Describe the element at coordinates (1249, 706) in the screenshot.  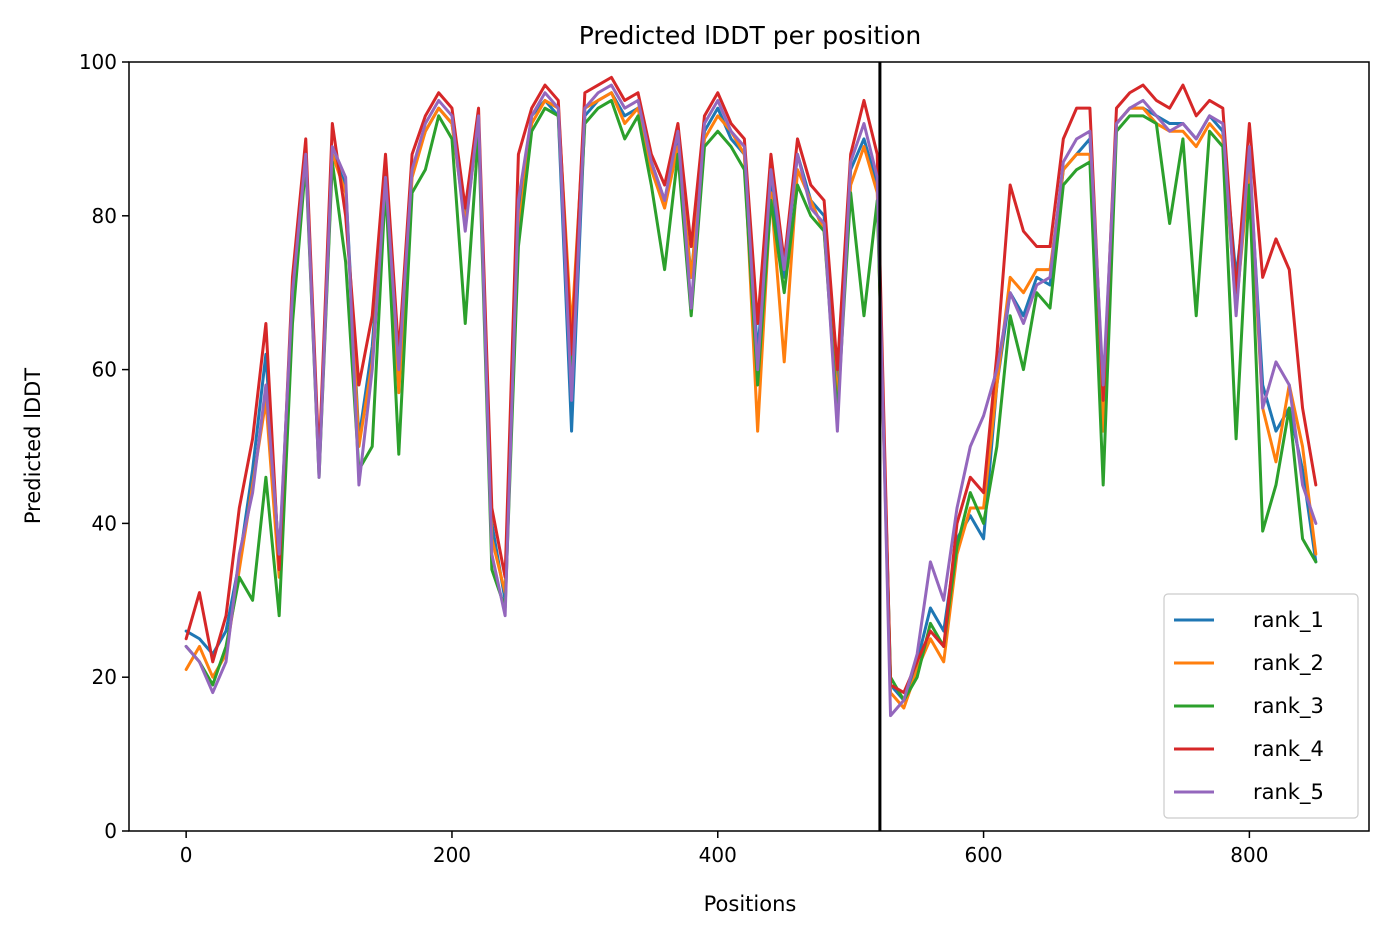
I see `legend-item-rank_3: rank_3` at that location.